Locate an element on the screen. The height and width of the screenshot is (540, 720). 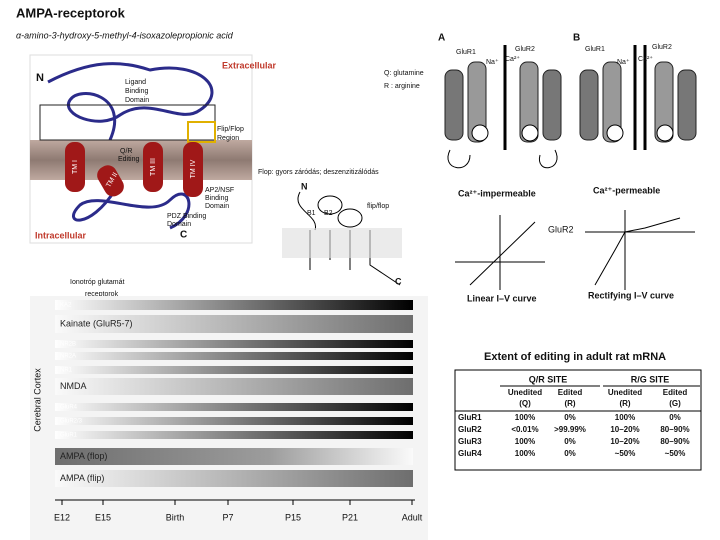
row-label: GluR1 is located at coordinates (69, 436).